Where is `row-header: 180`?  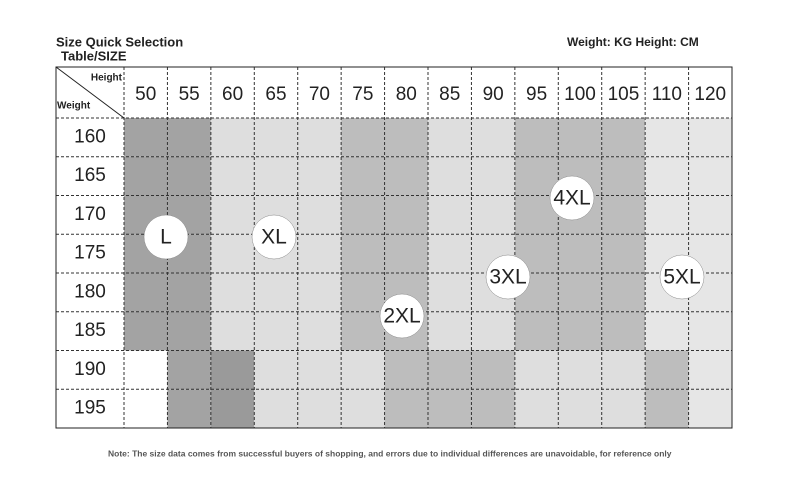 row-header: 180 is located at coordinates (90, 291).